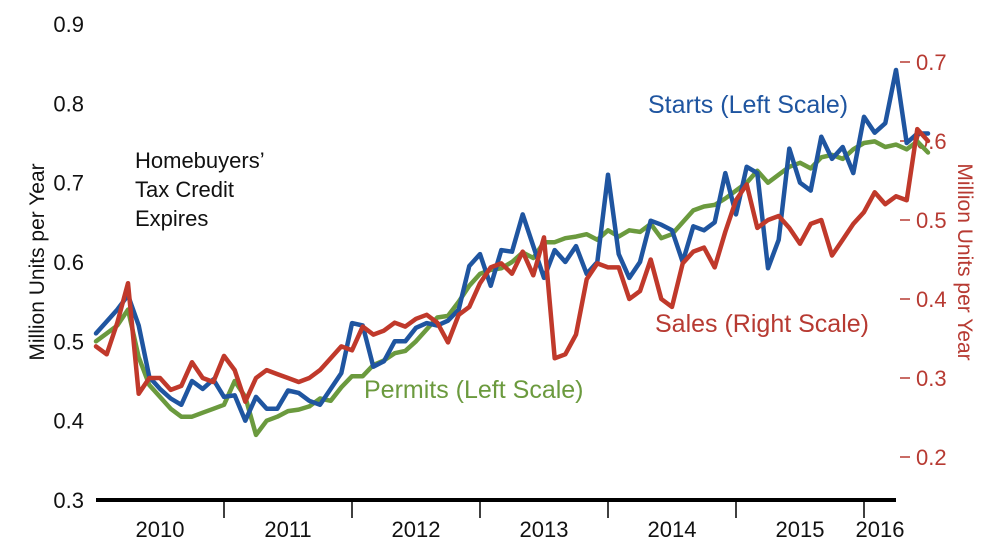 The image size is (1000, 552). What do you see at coordinates (544, 529) in the screenshot?
I see `x-tick-label: 2013` at bounding box center [544, 529].